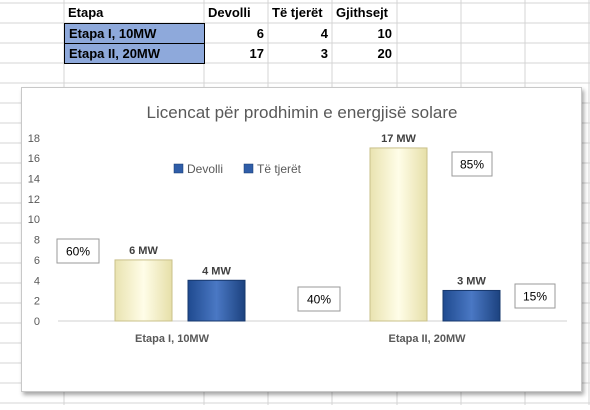 The image size is (590, 410). What do you see at coordinates (34, 159) in the screenshot?
I see `y-tick-label: 16` at bounding box center [34, 159].